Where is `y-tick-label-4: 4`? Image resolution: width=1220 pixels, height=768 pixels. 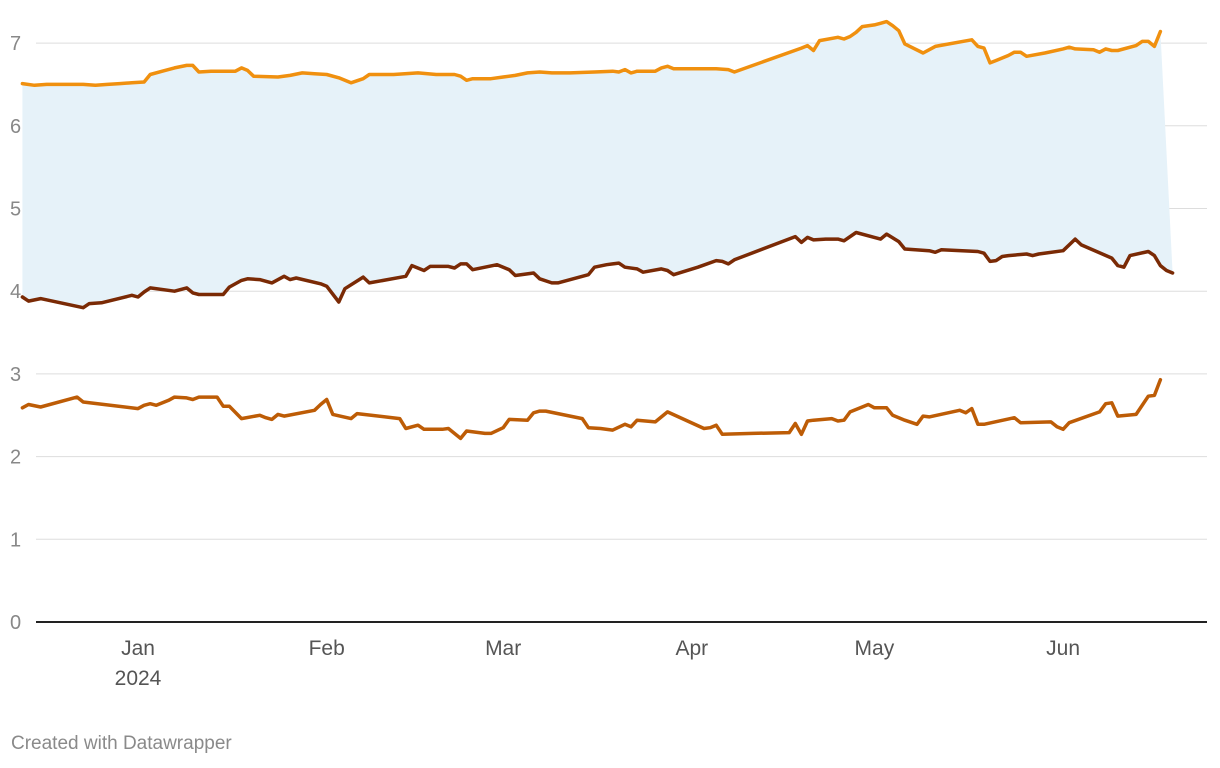
y-tick-label-4: 4 is located at coordinates (15, 292).